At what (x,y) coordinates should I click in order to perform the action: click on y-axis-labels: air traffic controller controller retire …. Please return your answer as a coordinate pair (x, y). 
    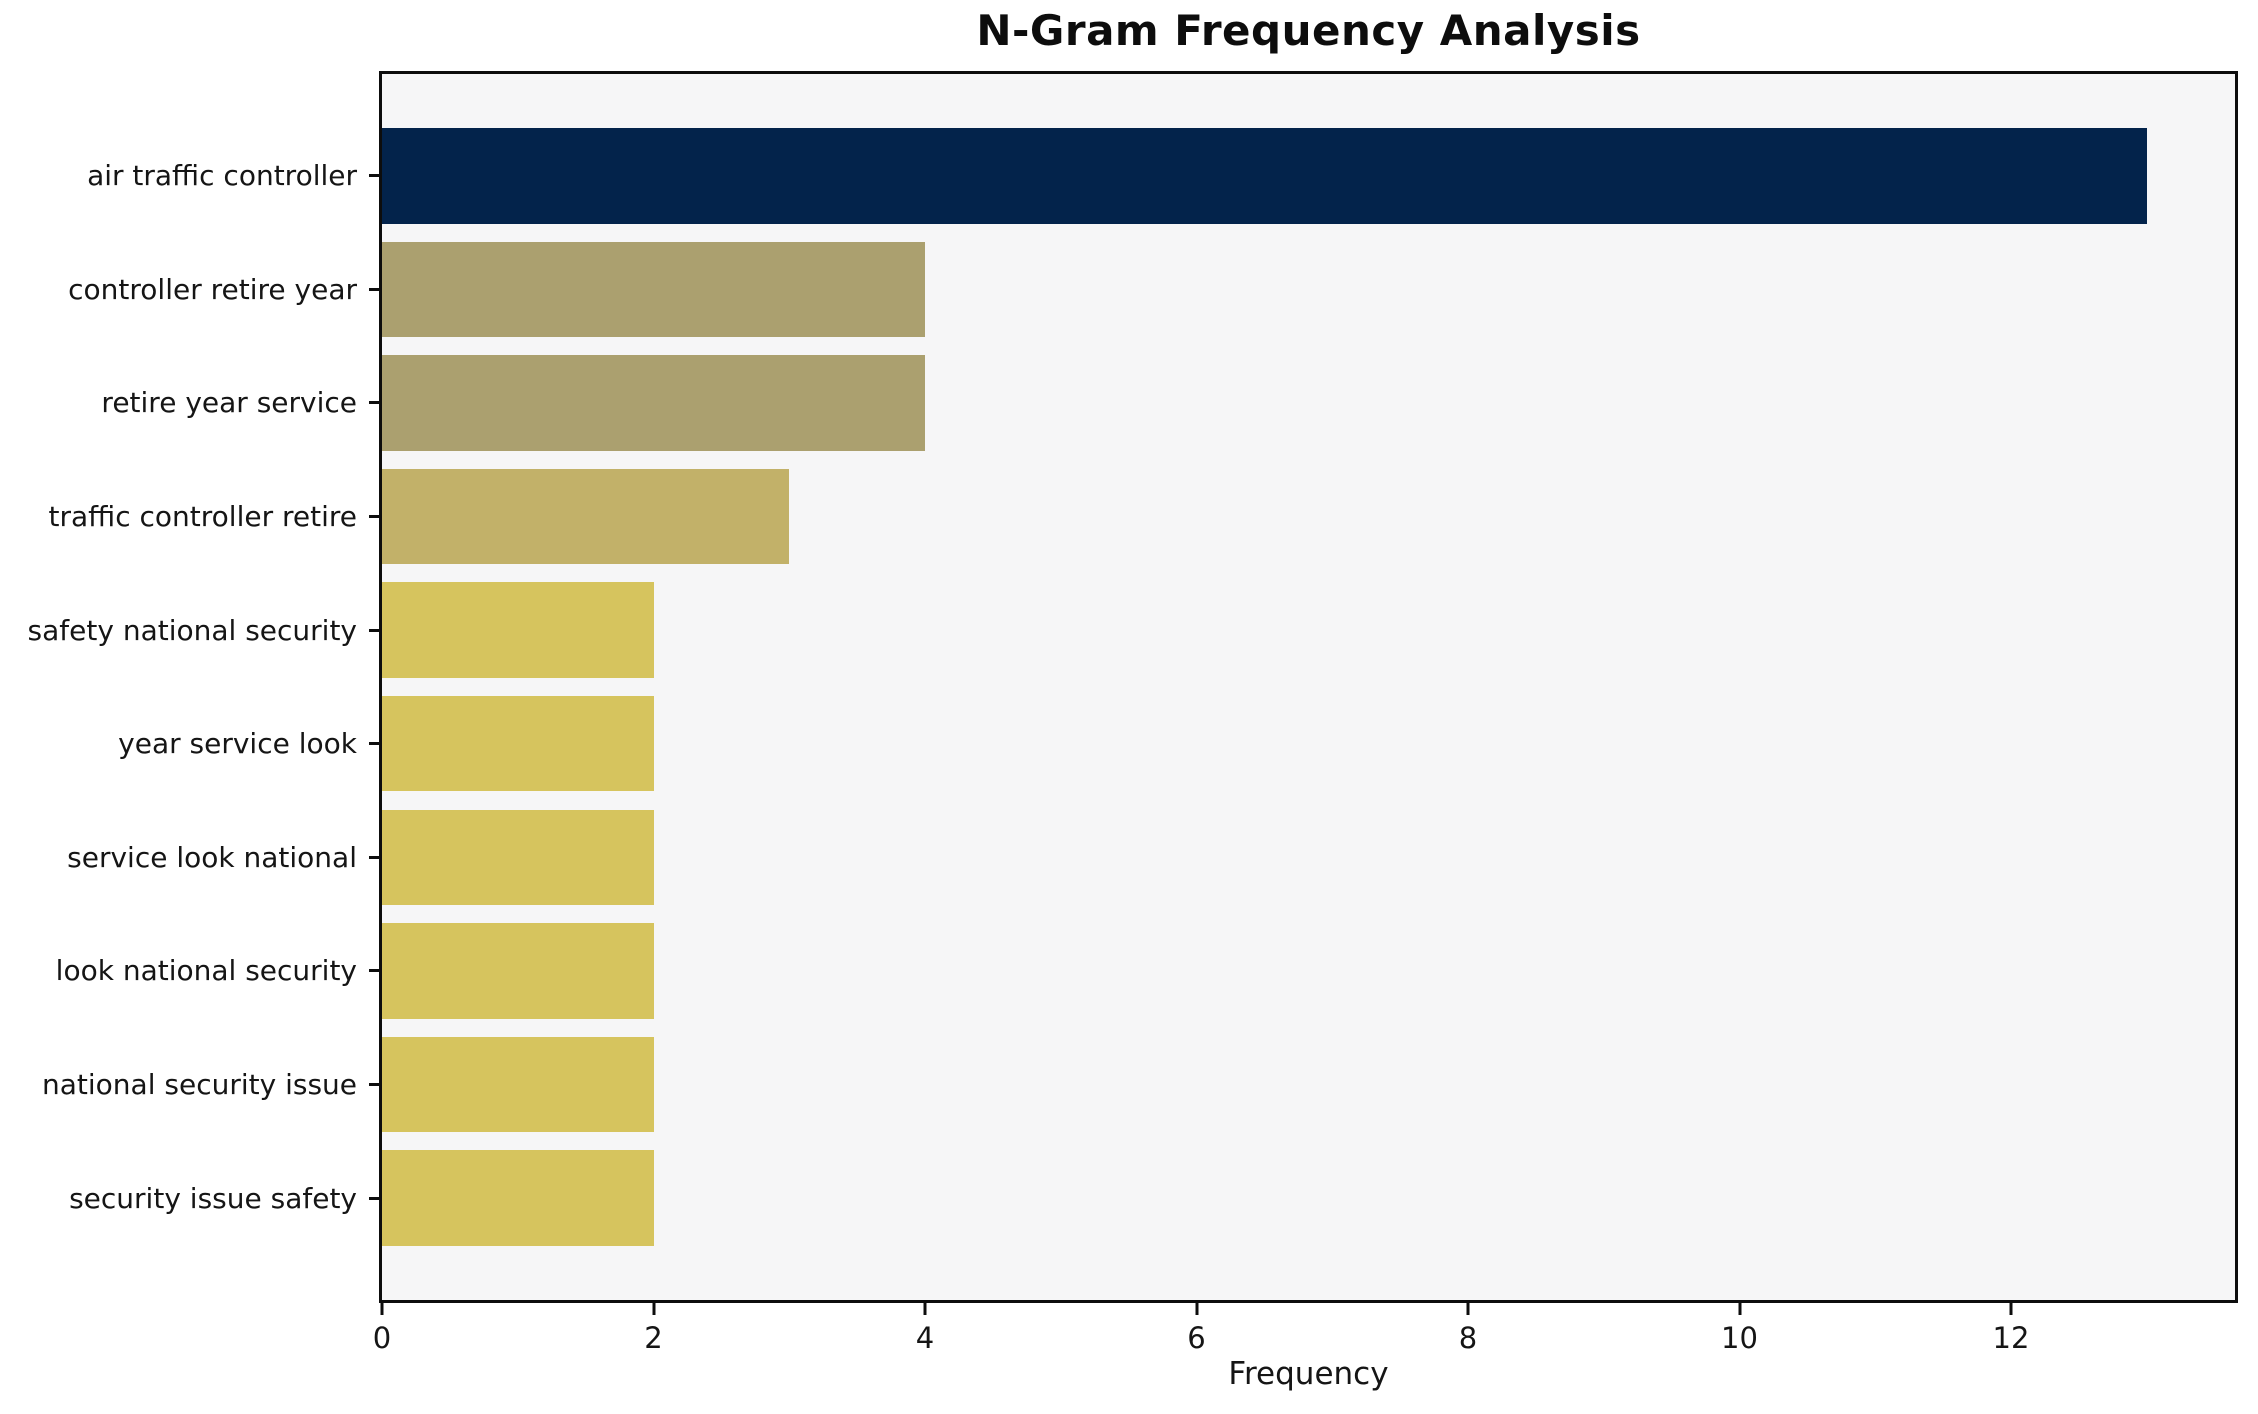
    Looking at the image, I should click on (189, 687).